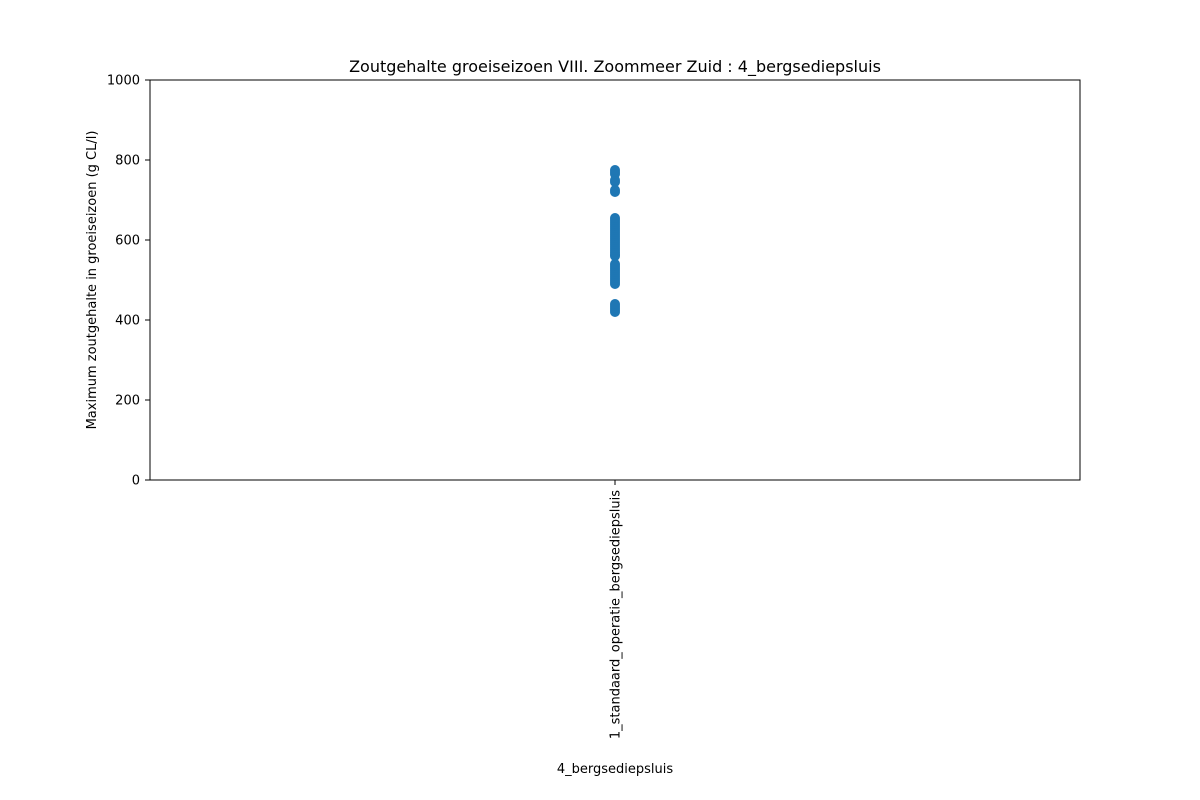  I want to click on y-tick-label: 400, so click(127, 321).